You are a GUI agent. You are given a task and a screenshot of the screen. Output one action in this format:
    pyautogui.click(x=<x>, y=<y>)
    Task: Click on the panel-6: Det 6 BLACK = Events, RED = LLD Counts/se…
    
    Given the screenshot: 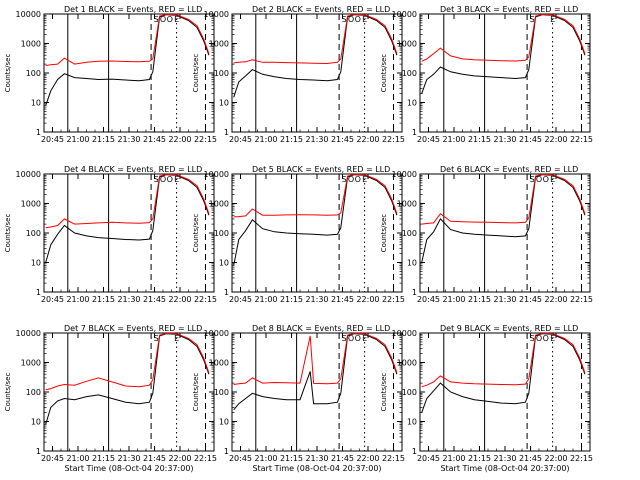 What is the action you would take?
    pyautogui.click(x=486, y=234)
    